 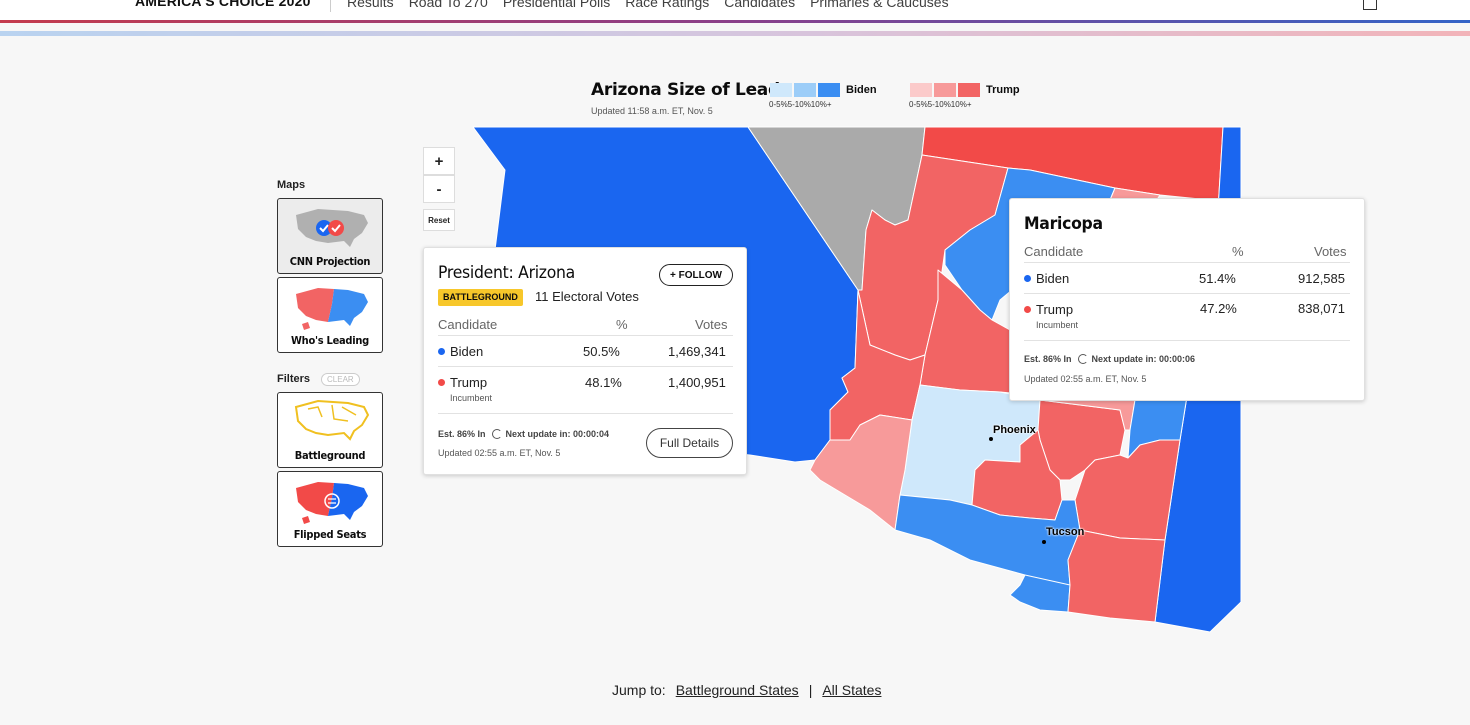 What do you see at coordinates (685, 90) in the screenshot?
I see `map-legend-title: Arizona Size of Lead` at bounding box center [685, 90].